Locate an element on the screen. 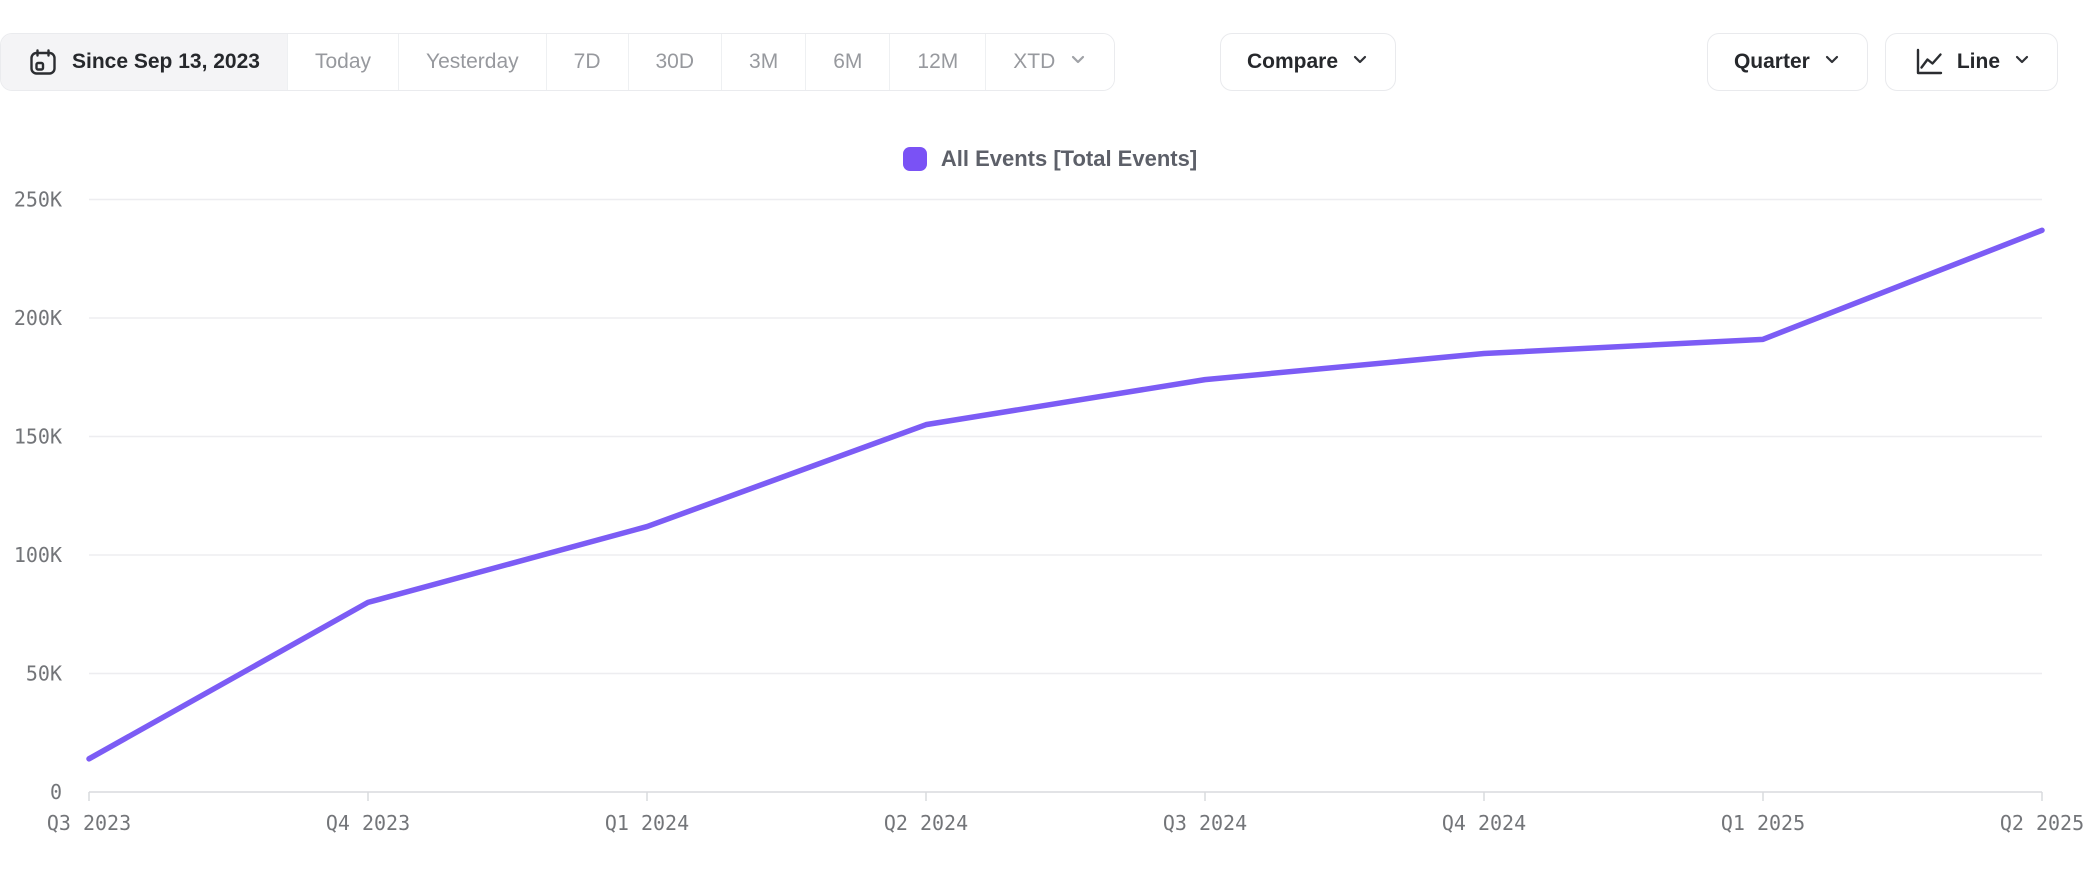 The height and width of the screenshot is (870, 2100). y-axis-label: 150K is located at coordinates (38, 437).